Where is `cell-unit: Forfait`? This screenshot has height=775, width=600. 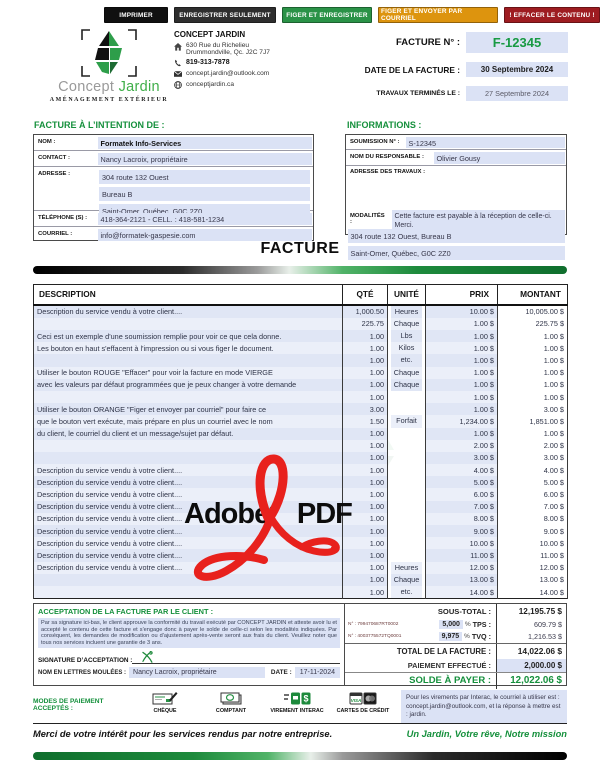
cell-unit: Forfait is located at coordinates (406, 421).